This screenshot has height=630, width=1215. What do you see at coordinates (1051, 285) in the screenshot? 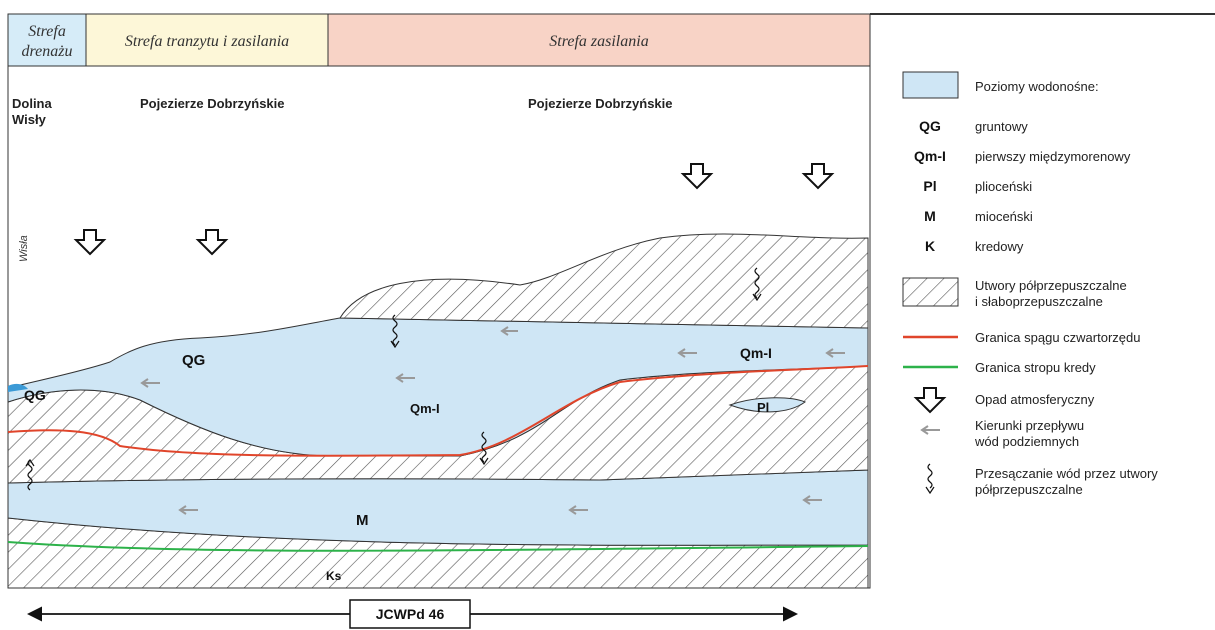
I see `legend-semipermeable-1: Utwory półprzepuszczalne` at bounding box center [1051, 285].